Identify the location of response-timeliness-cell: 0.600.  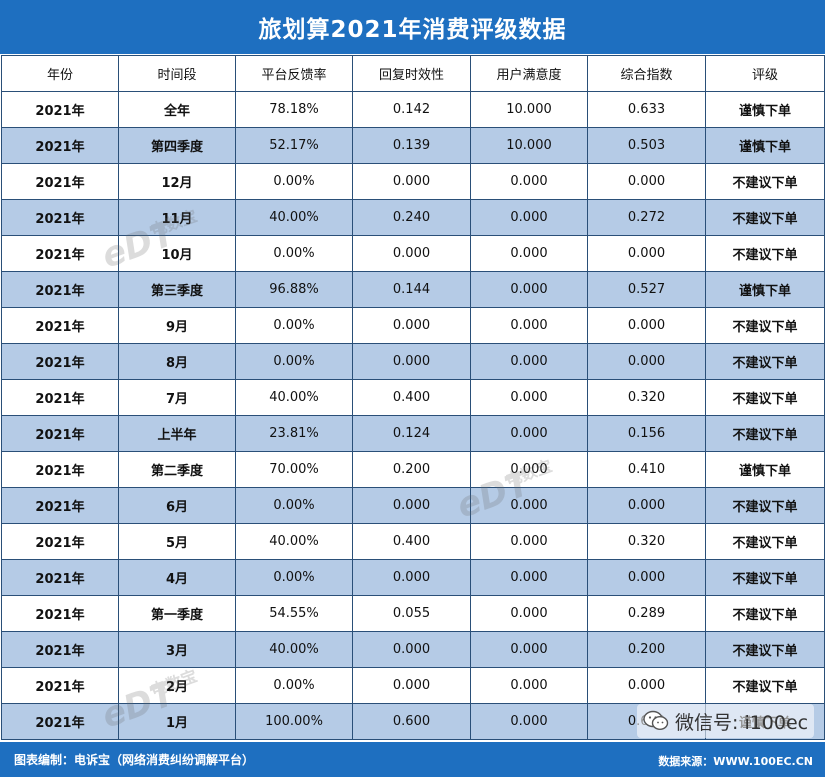
(411, 721).